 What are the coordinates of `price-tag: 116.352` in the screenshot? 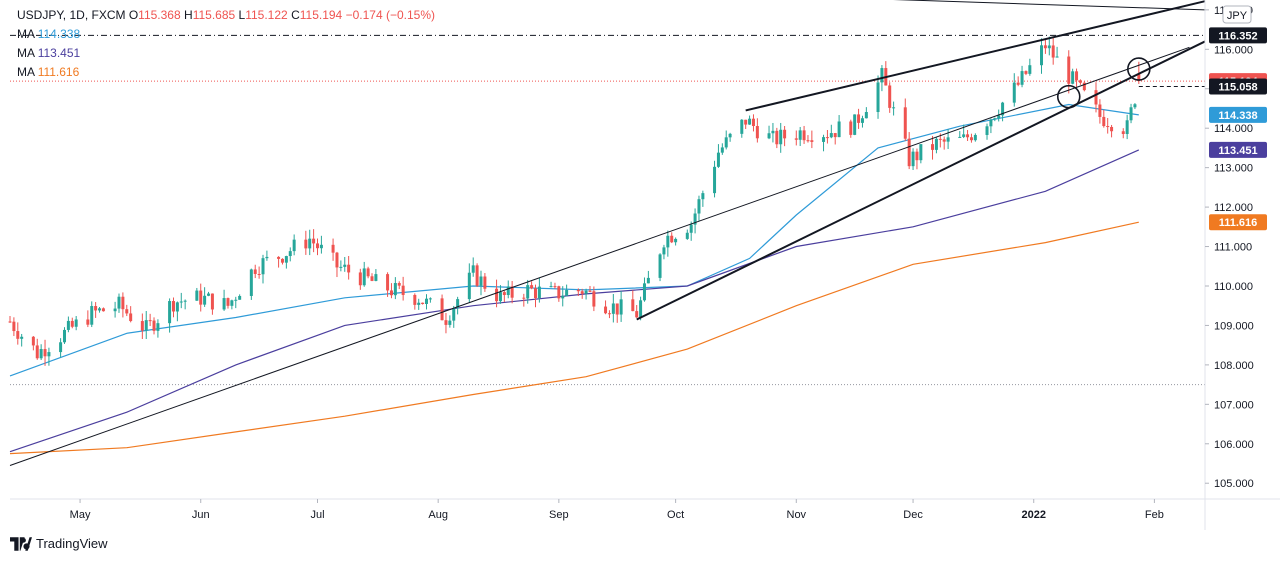 It's located at (1238, 35).